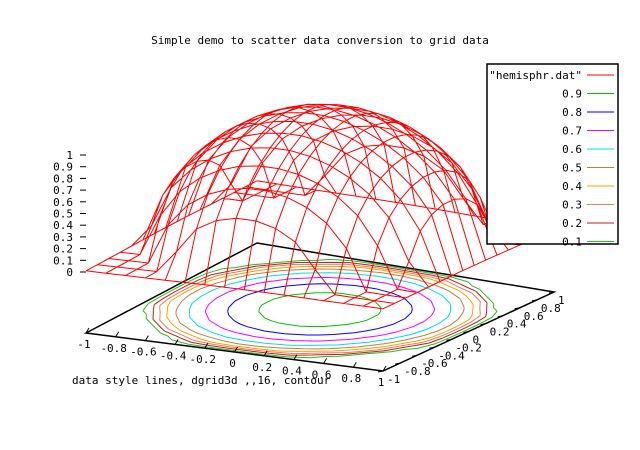  What do you see at coordinates (63, 237) in the screenshot?
I see `z-tick-label: 0.3` at bounding box center [63, 237].